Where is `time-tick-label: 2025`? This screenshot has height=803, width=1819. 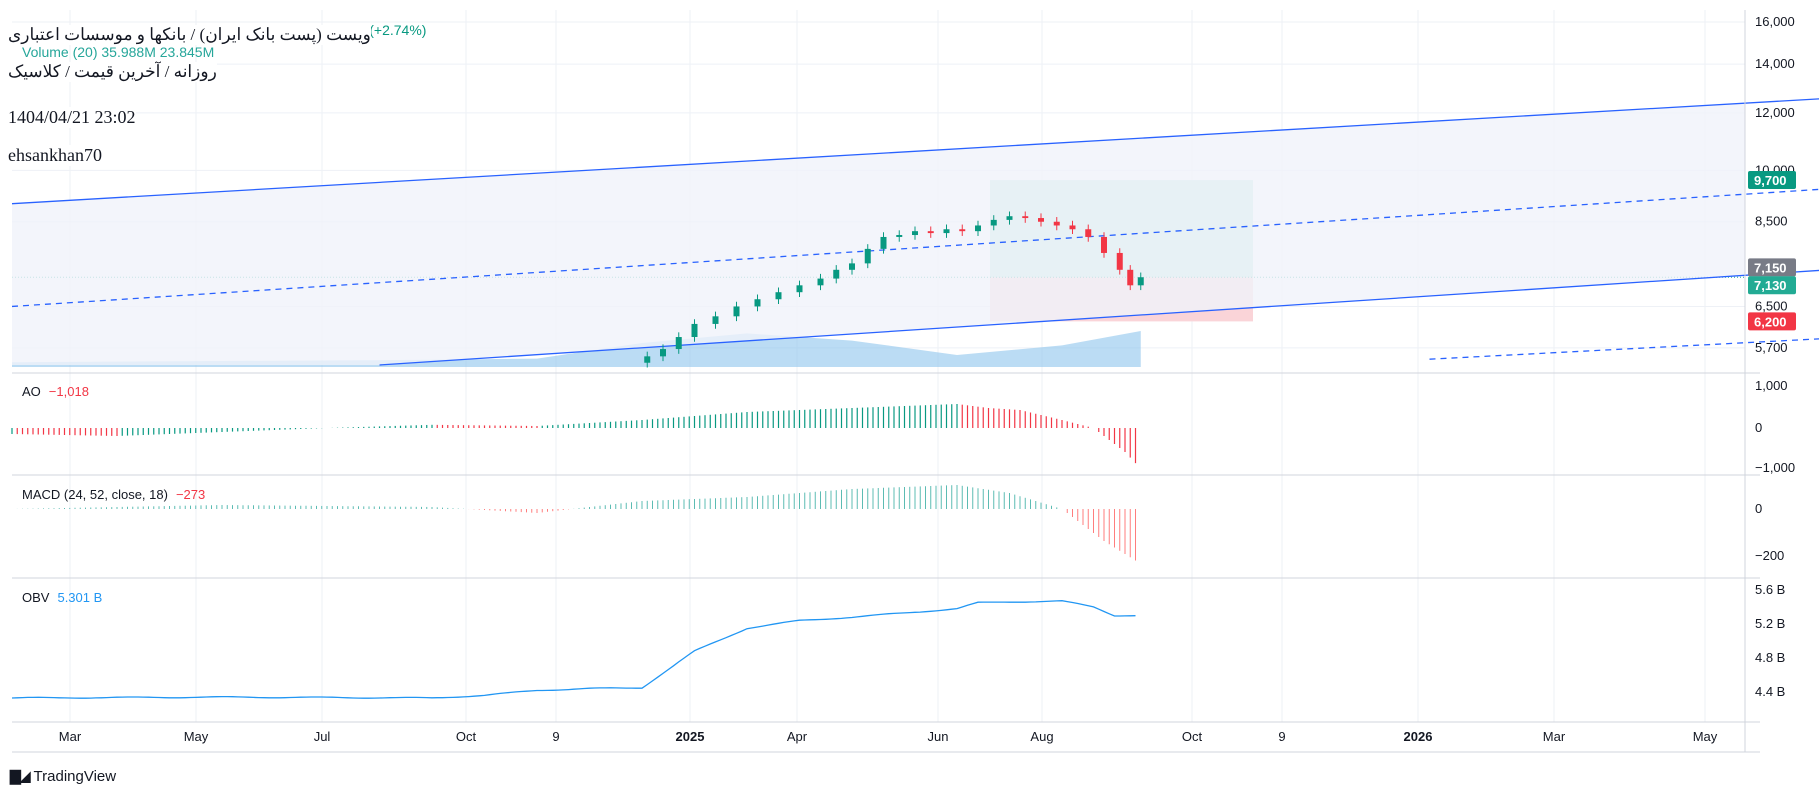
time-tick-label: 2025 is located at coordinates (690, 736).